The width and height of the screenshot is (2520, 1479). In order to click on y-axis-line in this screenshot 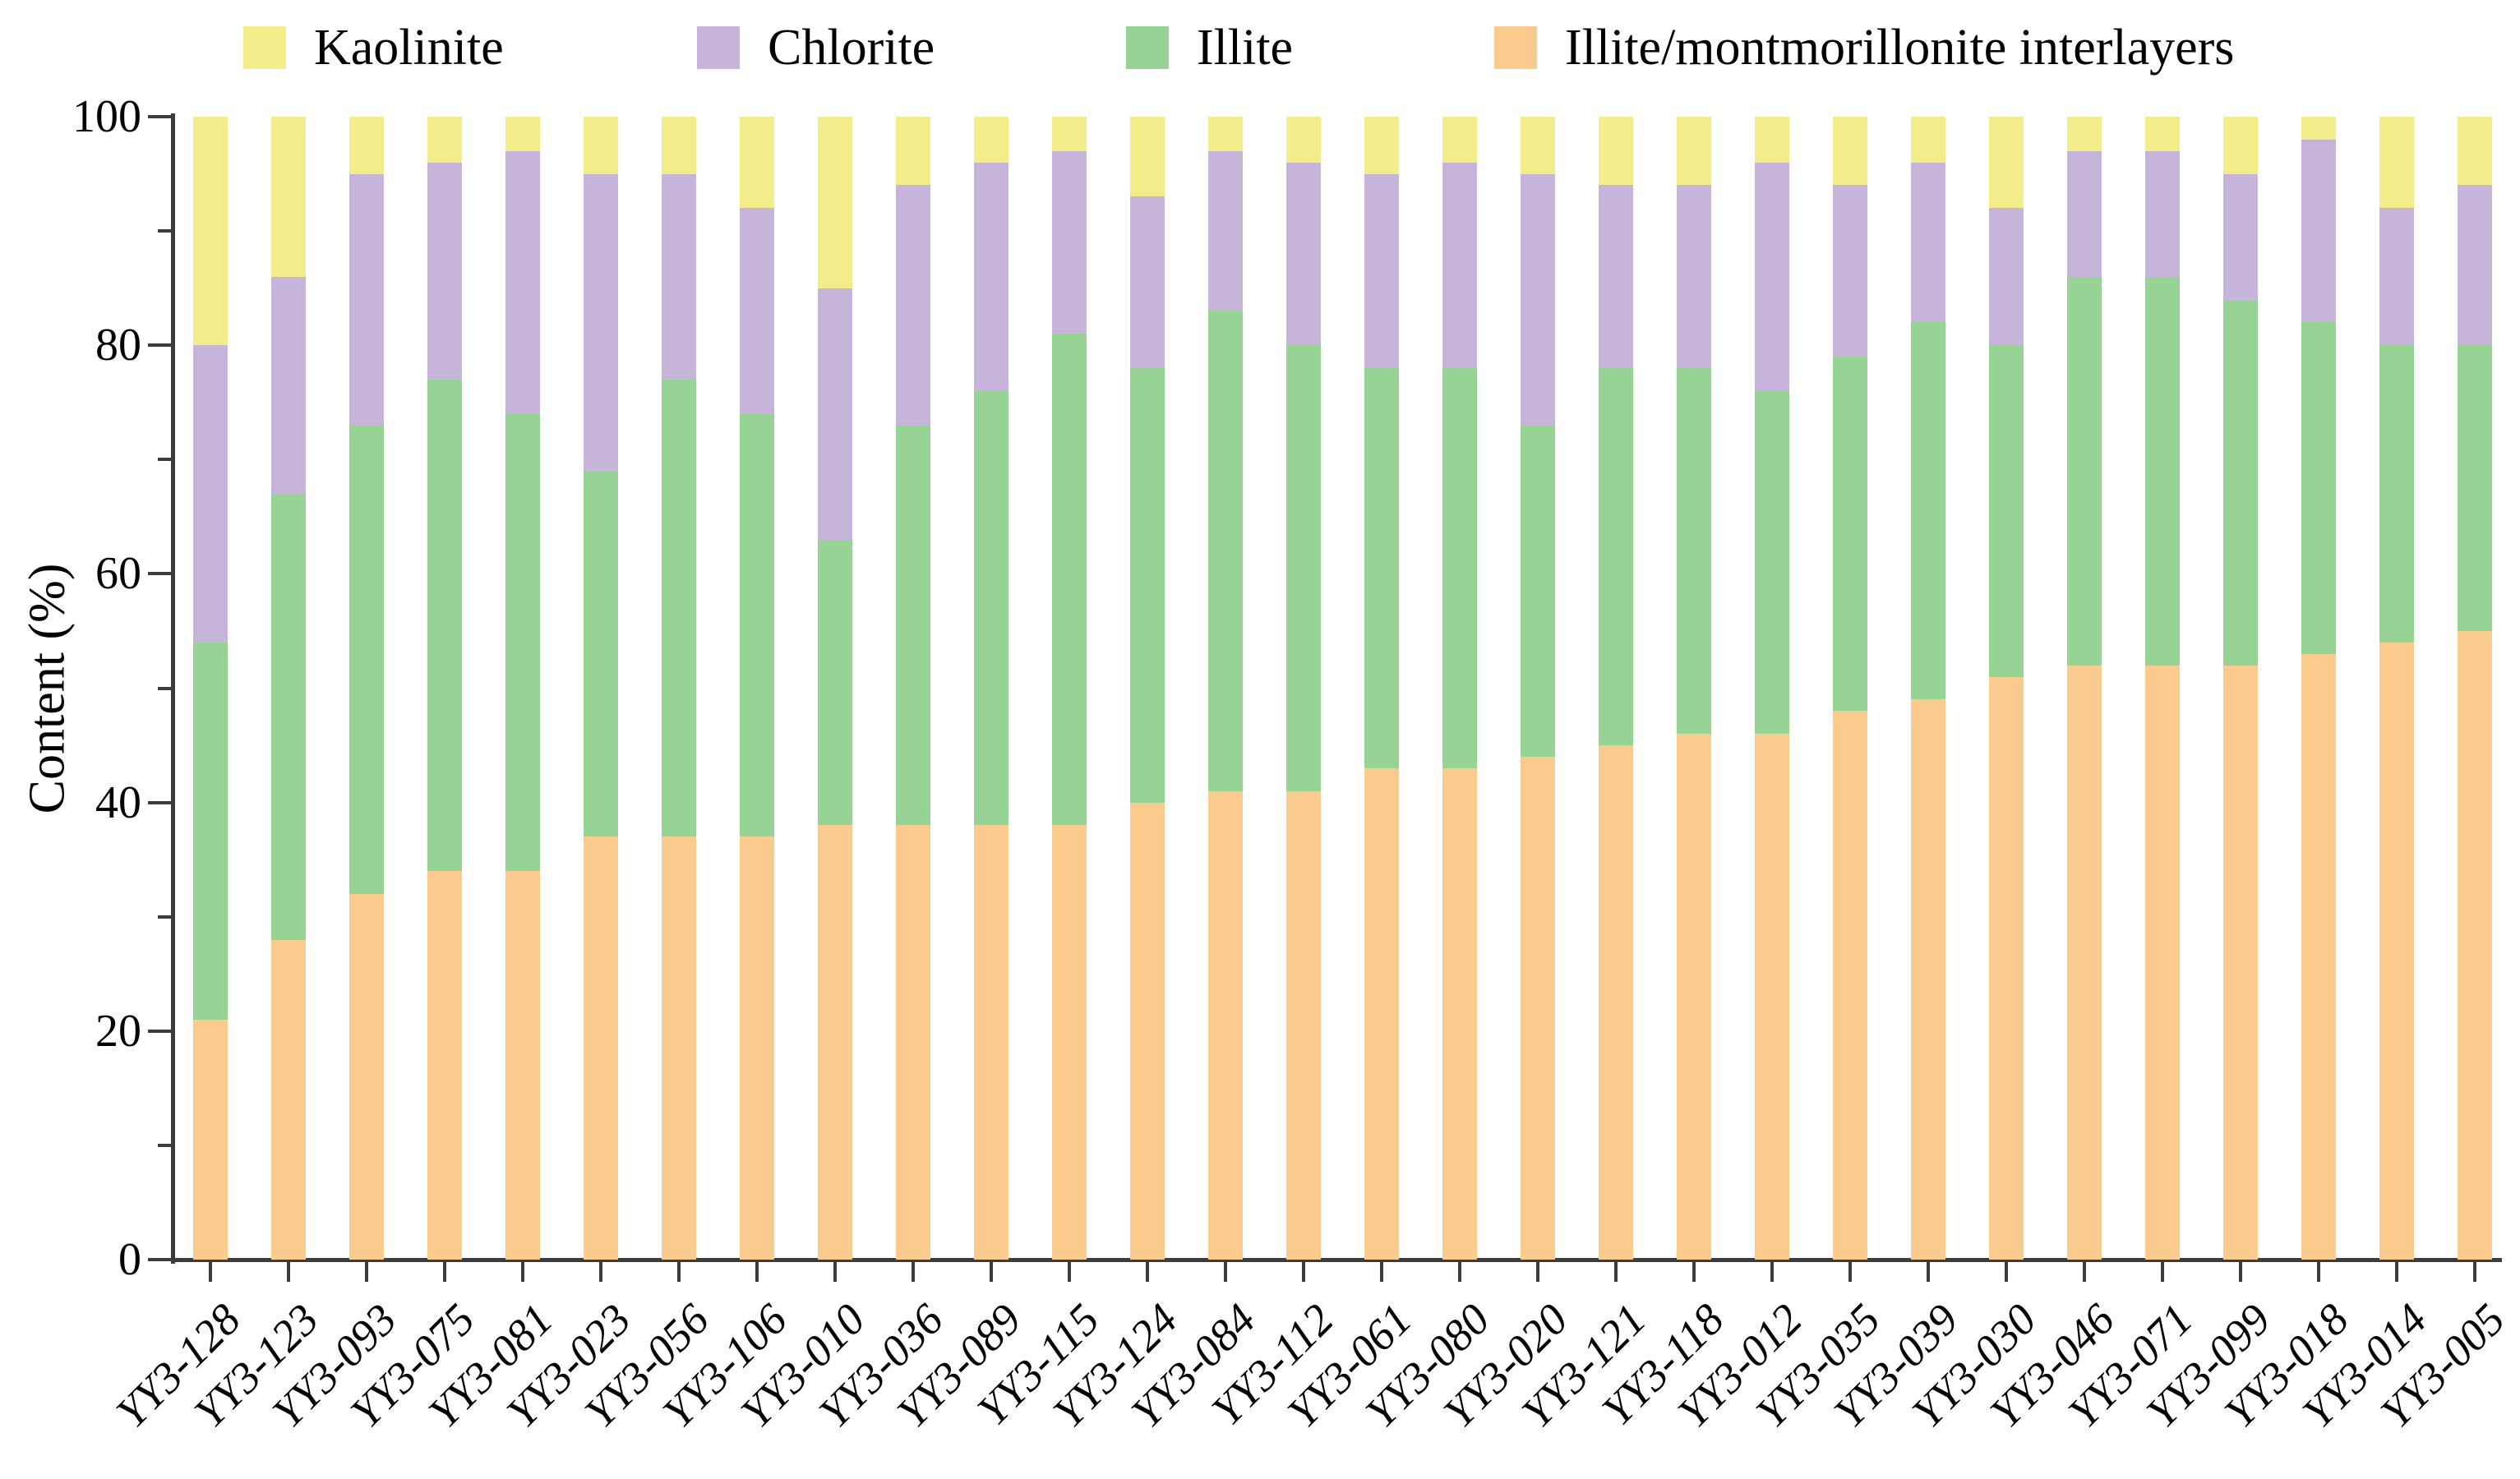, I will do `click(173, 689)`.